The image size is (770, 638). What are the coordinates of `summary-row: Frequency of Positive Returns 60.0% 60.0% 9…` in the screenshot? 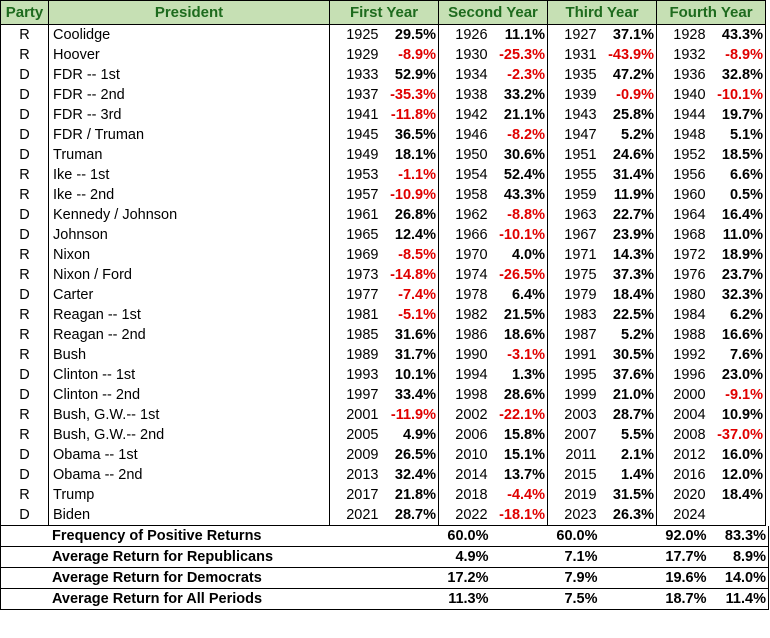 It's located at (384, 536).